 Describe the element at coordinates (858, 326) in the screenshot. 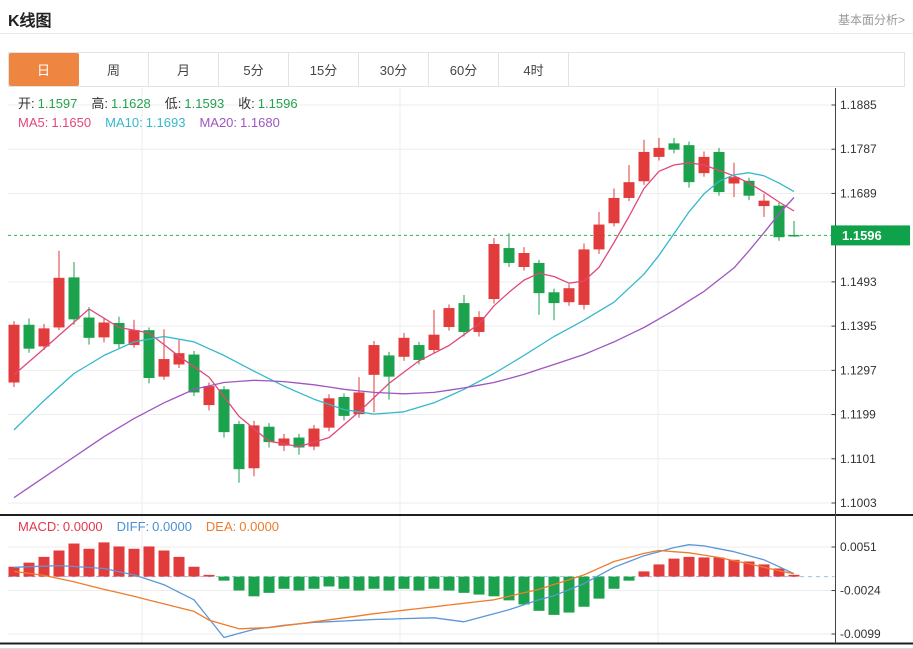

I see `price-tick-4: 1.1395` at that location.